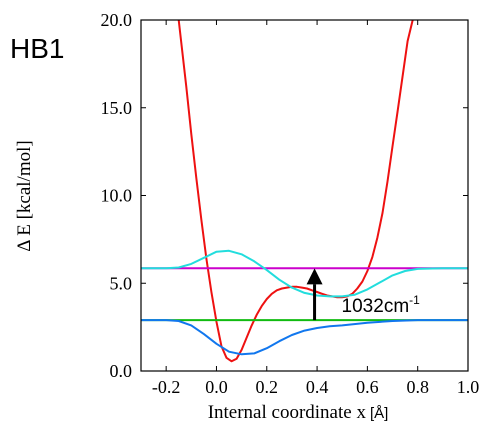 This screenshot has width=491, height=432. I want to click on x-tick-label: -0.2, so click(166, 387).